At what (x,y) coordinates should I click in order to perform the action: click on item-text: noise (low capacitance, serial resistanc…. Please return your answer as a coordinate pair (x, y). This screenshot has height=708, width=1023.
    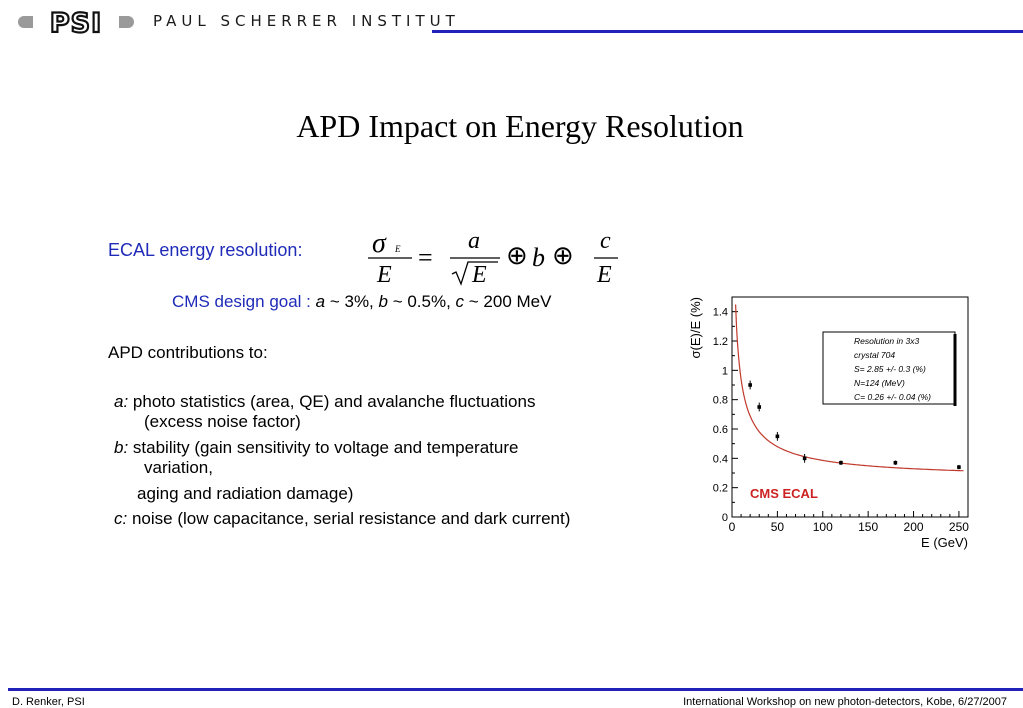
    Looking at the image, I should click on (349, 518).